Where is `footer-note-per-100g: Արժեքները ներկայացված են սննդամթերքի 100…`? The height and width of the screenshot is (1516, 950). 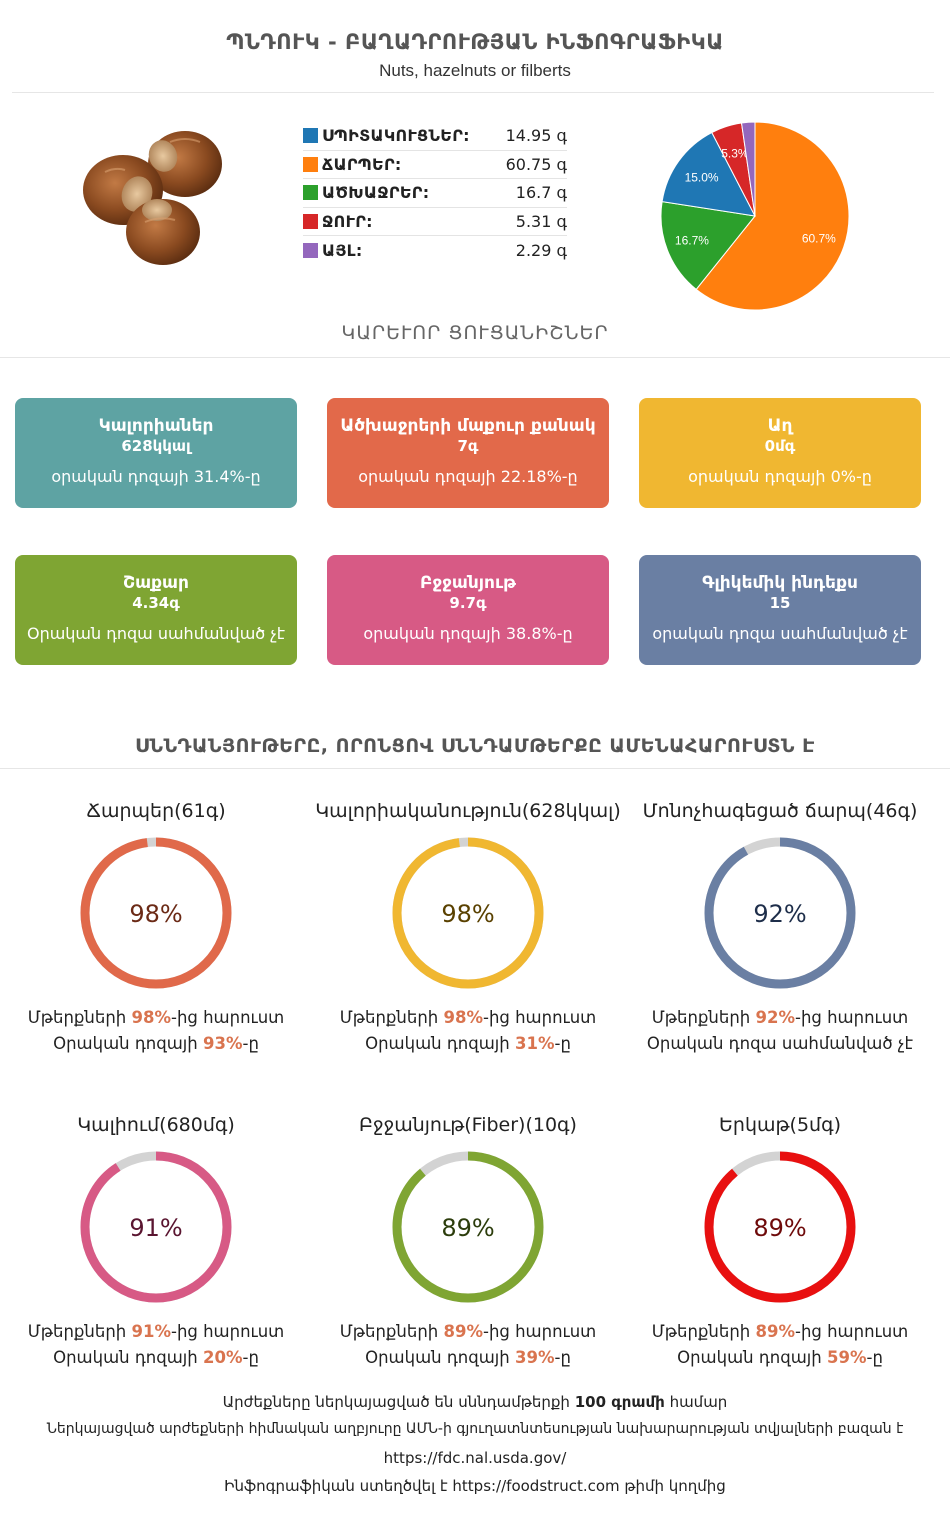 footer-note-per-100g: Արժեքները ներկայացված են սննդամթերքի 100… is located at coordinates (475, 1402).